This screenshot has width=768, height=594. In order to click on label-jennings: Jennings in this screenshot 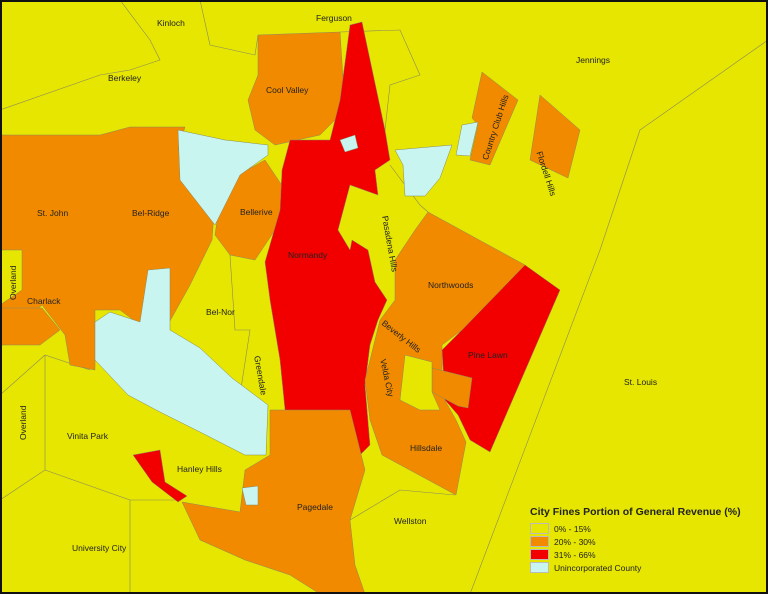, I will do `click(593, 60)`.